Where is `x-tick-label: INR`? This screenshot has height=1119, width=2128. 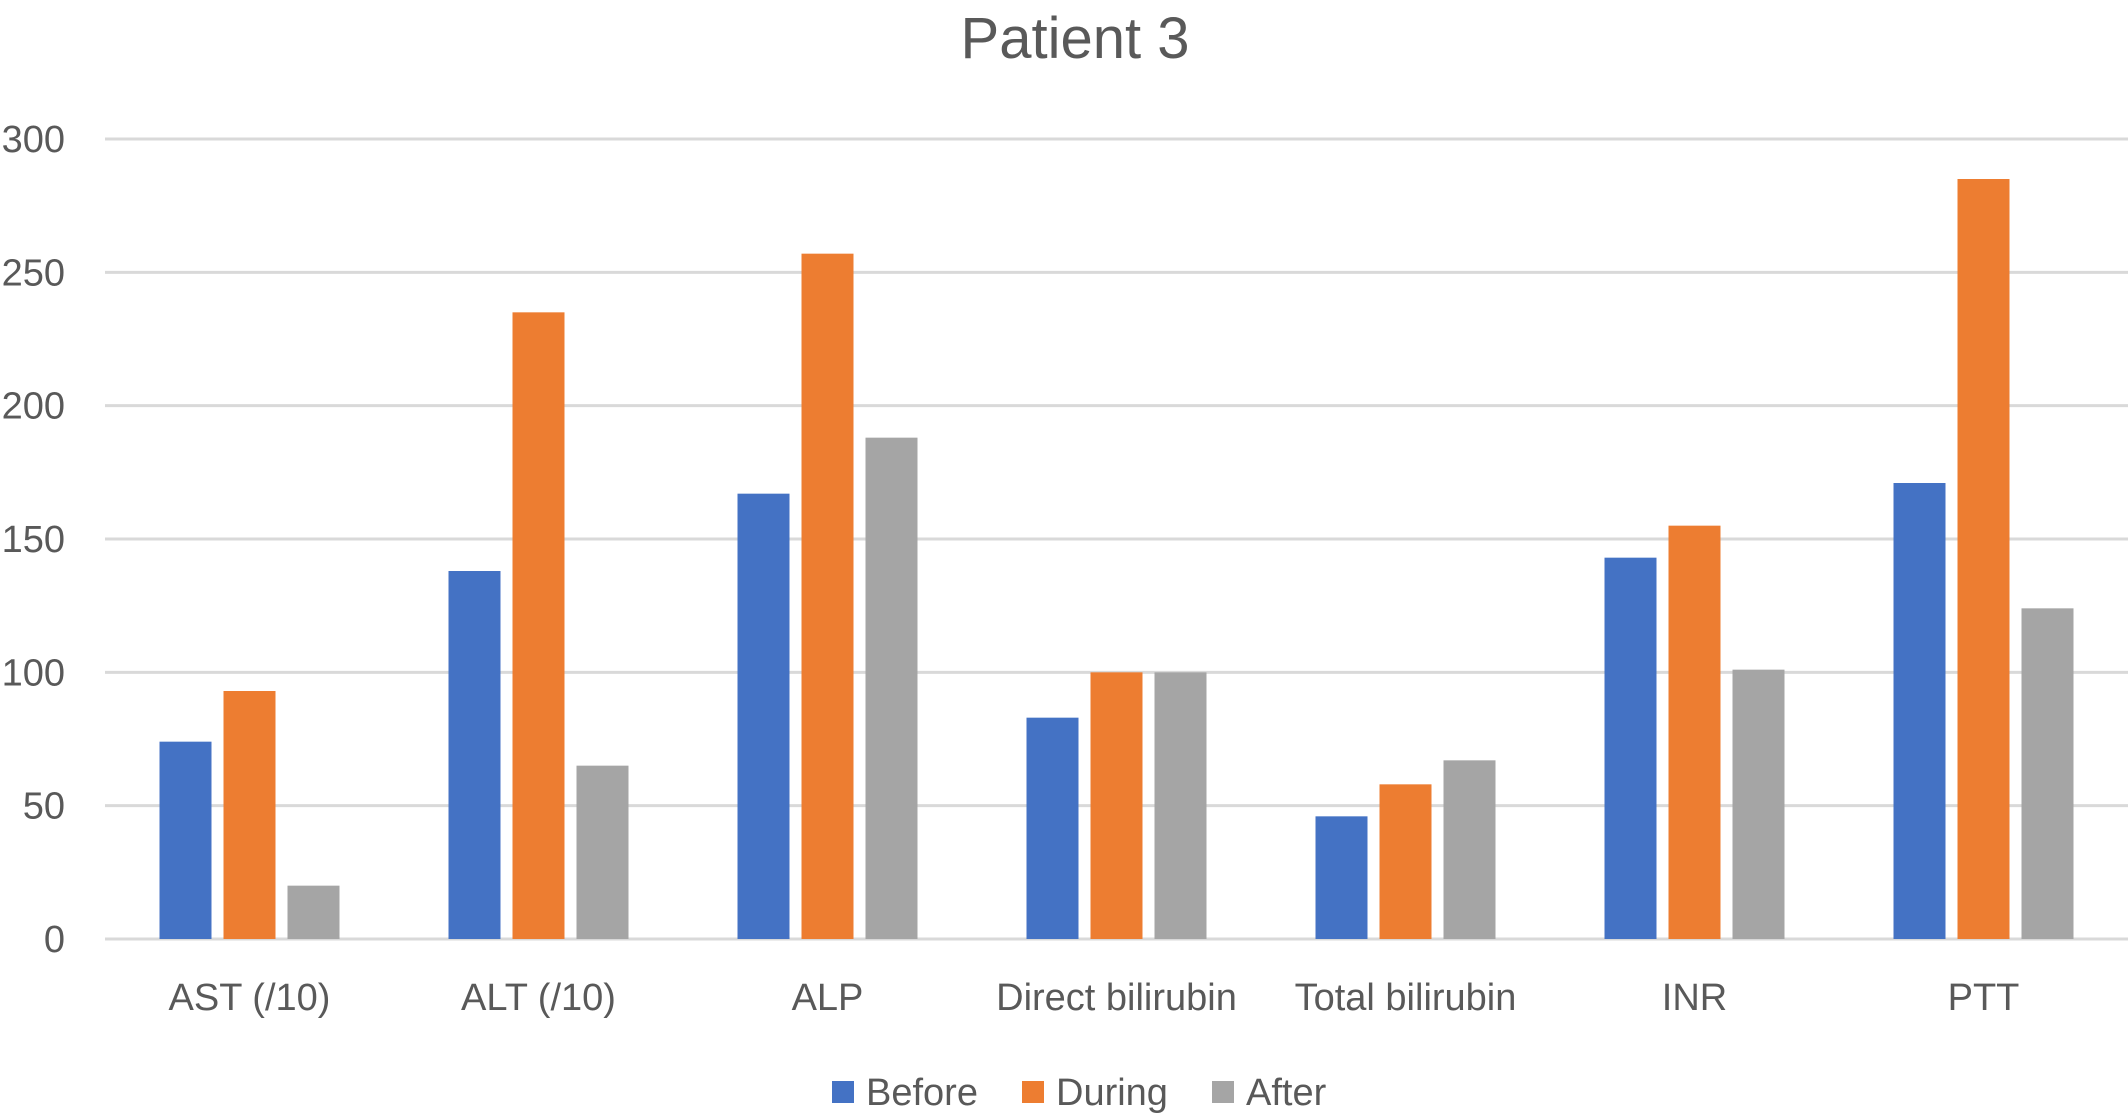 x-tick-label: INR is located at coordinates (1694, 998).